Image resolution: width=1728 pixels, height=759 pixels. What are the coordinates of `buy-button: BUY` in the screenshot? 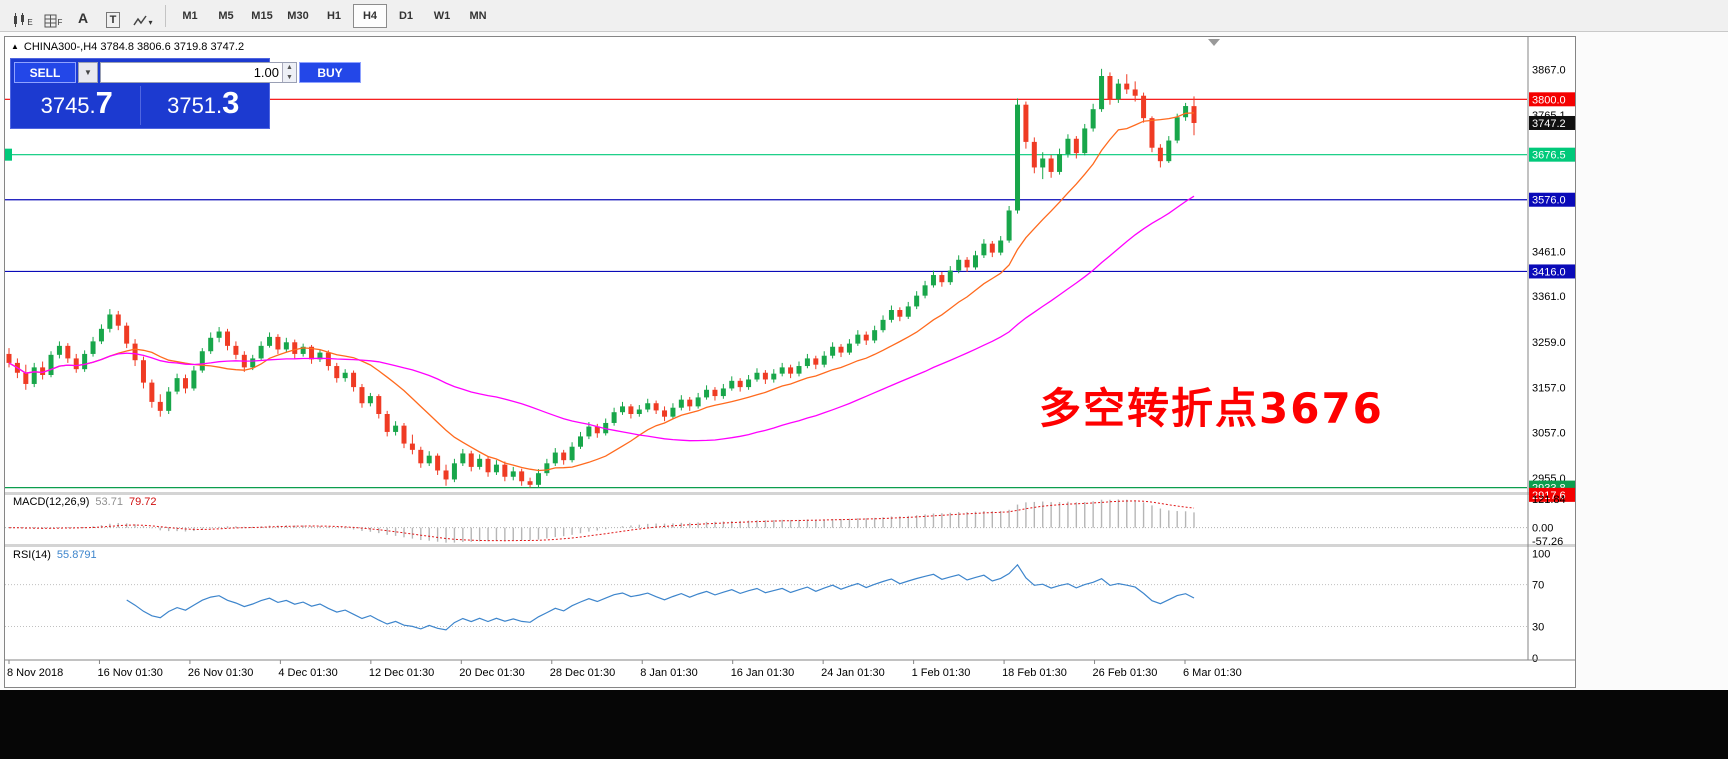 It's located at (330, 72).